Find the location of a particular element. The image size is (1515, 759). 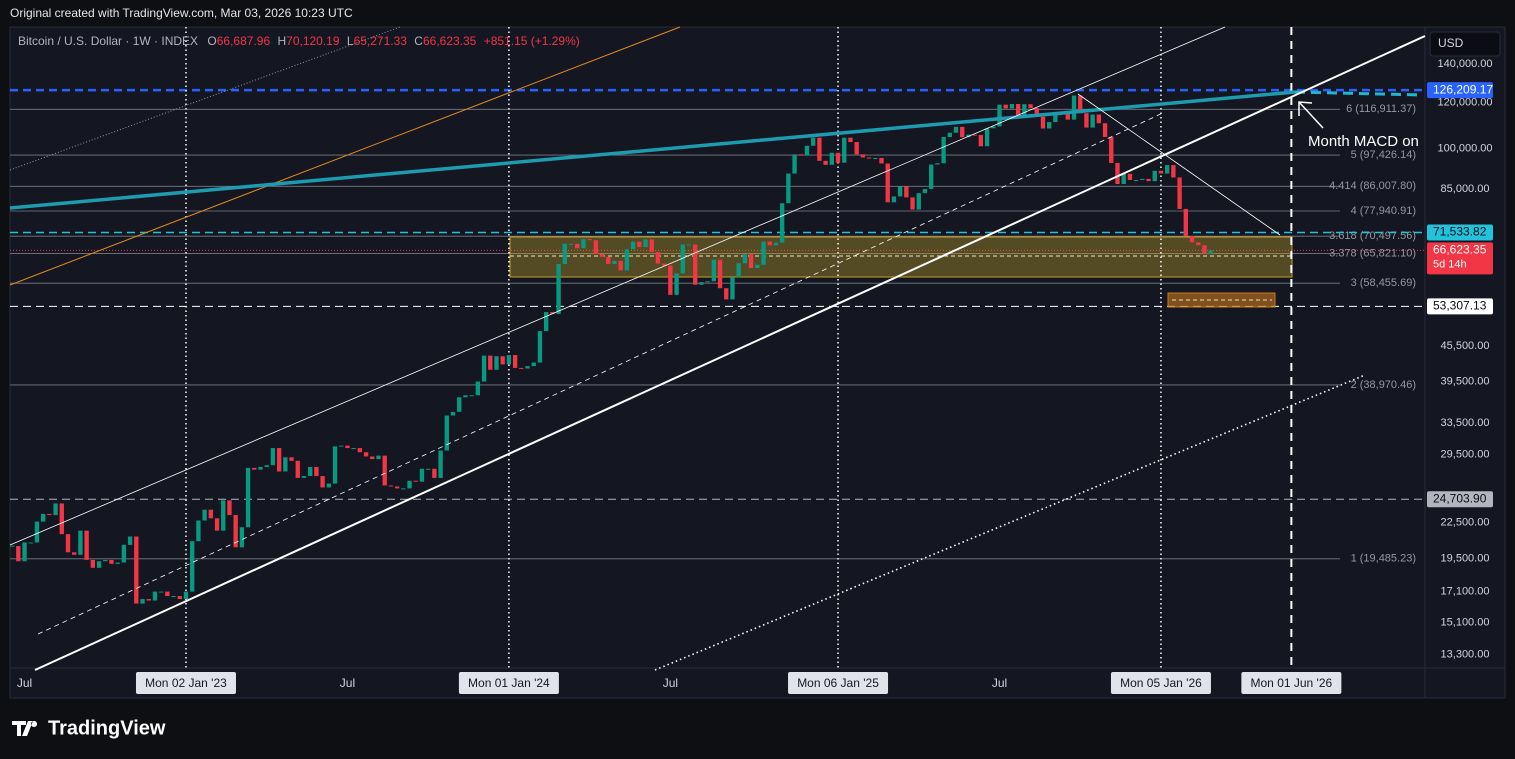

x-tick-label: Mon 01 Jun '26 is located at coordinates (1292, 683).